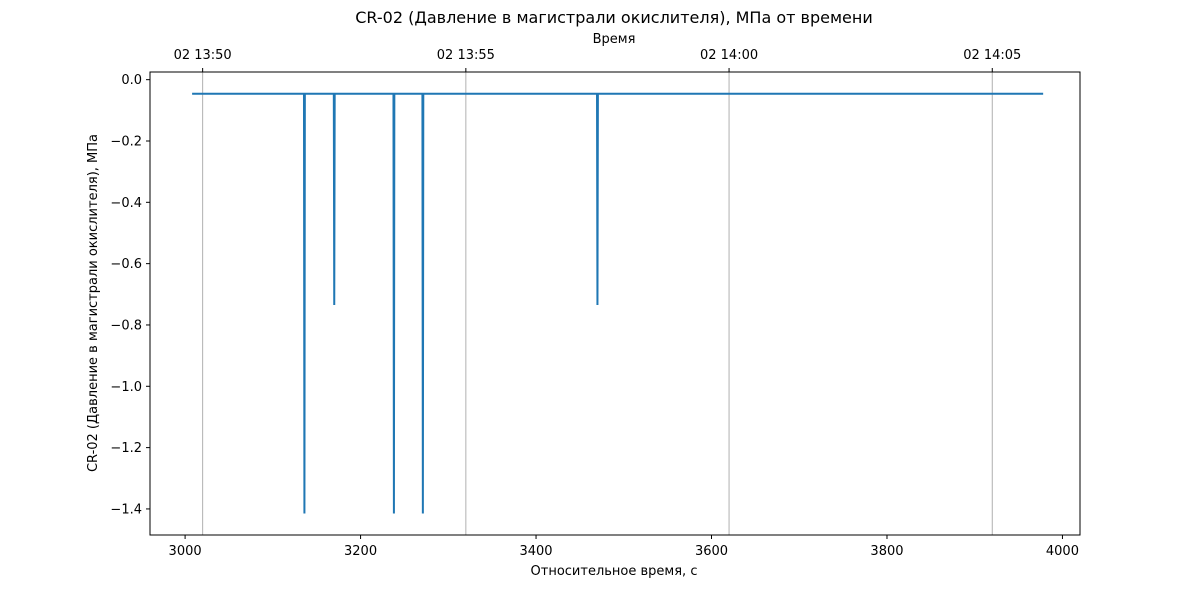  I want to click on y-tick-label: −1.2, so click(126, 448).